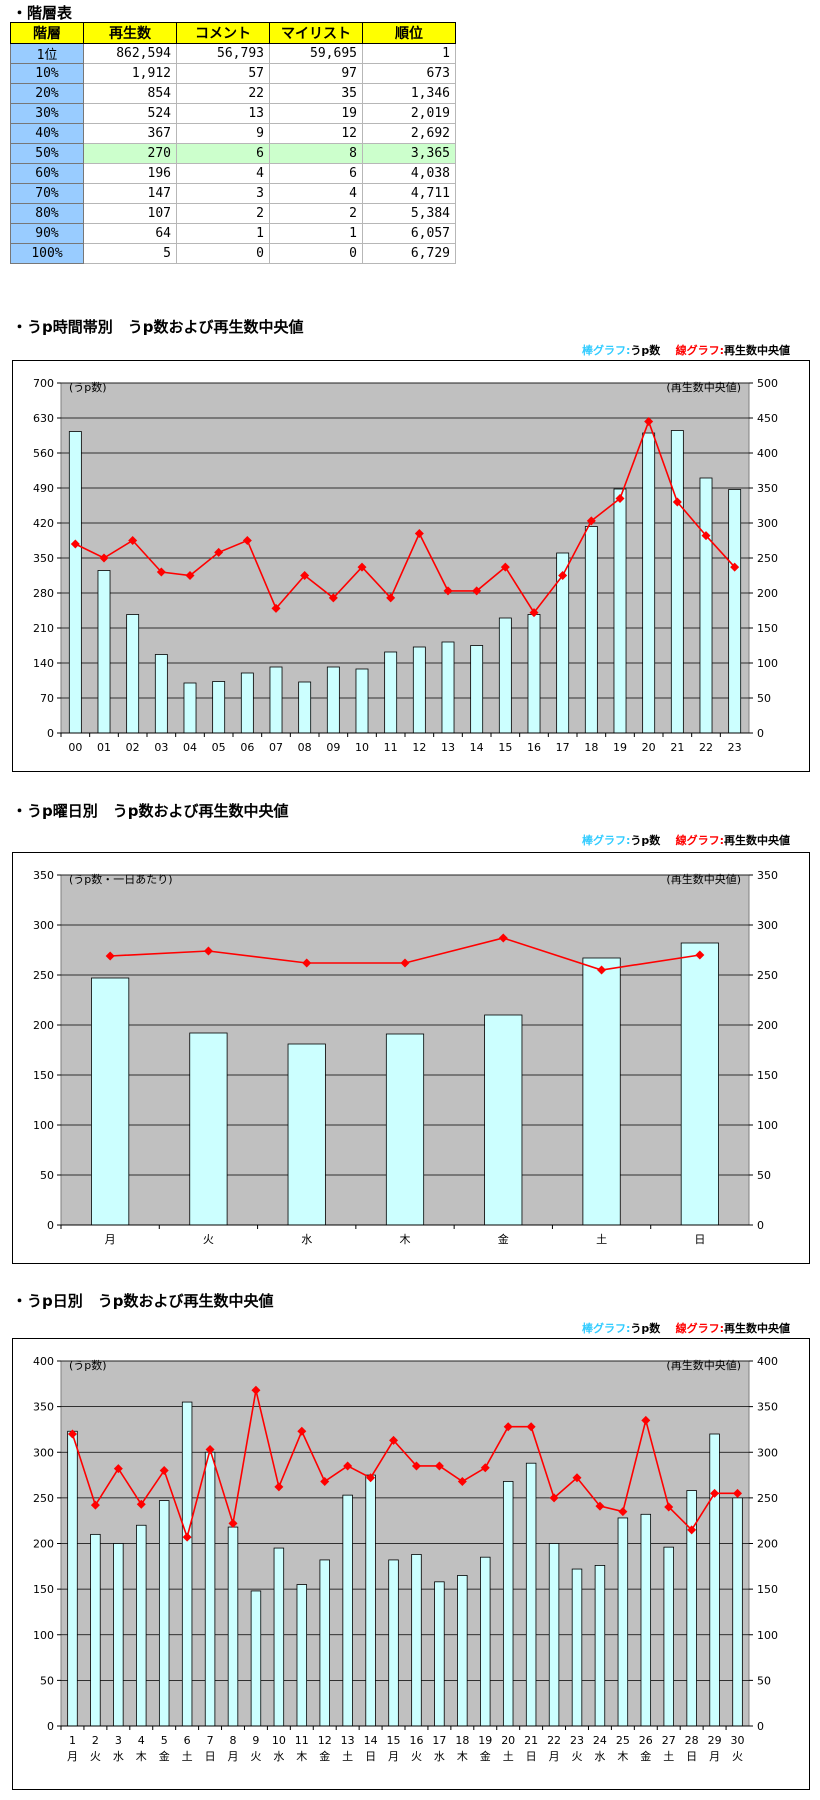  What do you see at coordinates (150, 811) in the screenshot?
I see `chart-weekday-title: ・うp曜日別 うp数および再生数中央値` at bounding box center [150, 811].